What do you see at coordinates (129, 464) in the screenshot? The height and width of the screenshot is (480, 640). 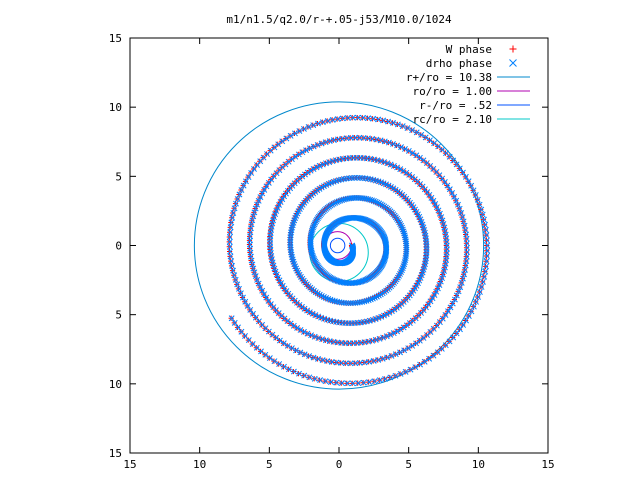 I see `x-tick-label: 15` at bounding box center [129, 464].